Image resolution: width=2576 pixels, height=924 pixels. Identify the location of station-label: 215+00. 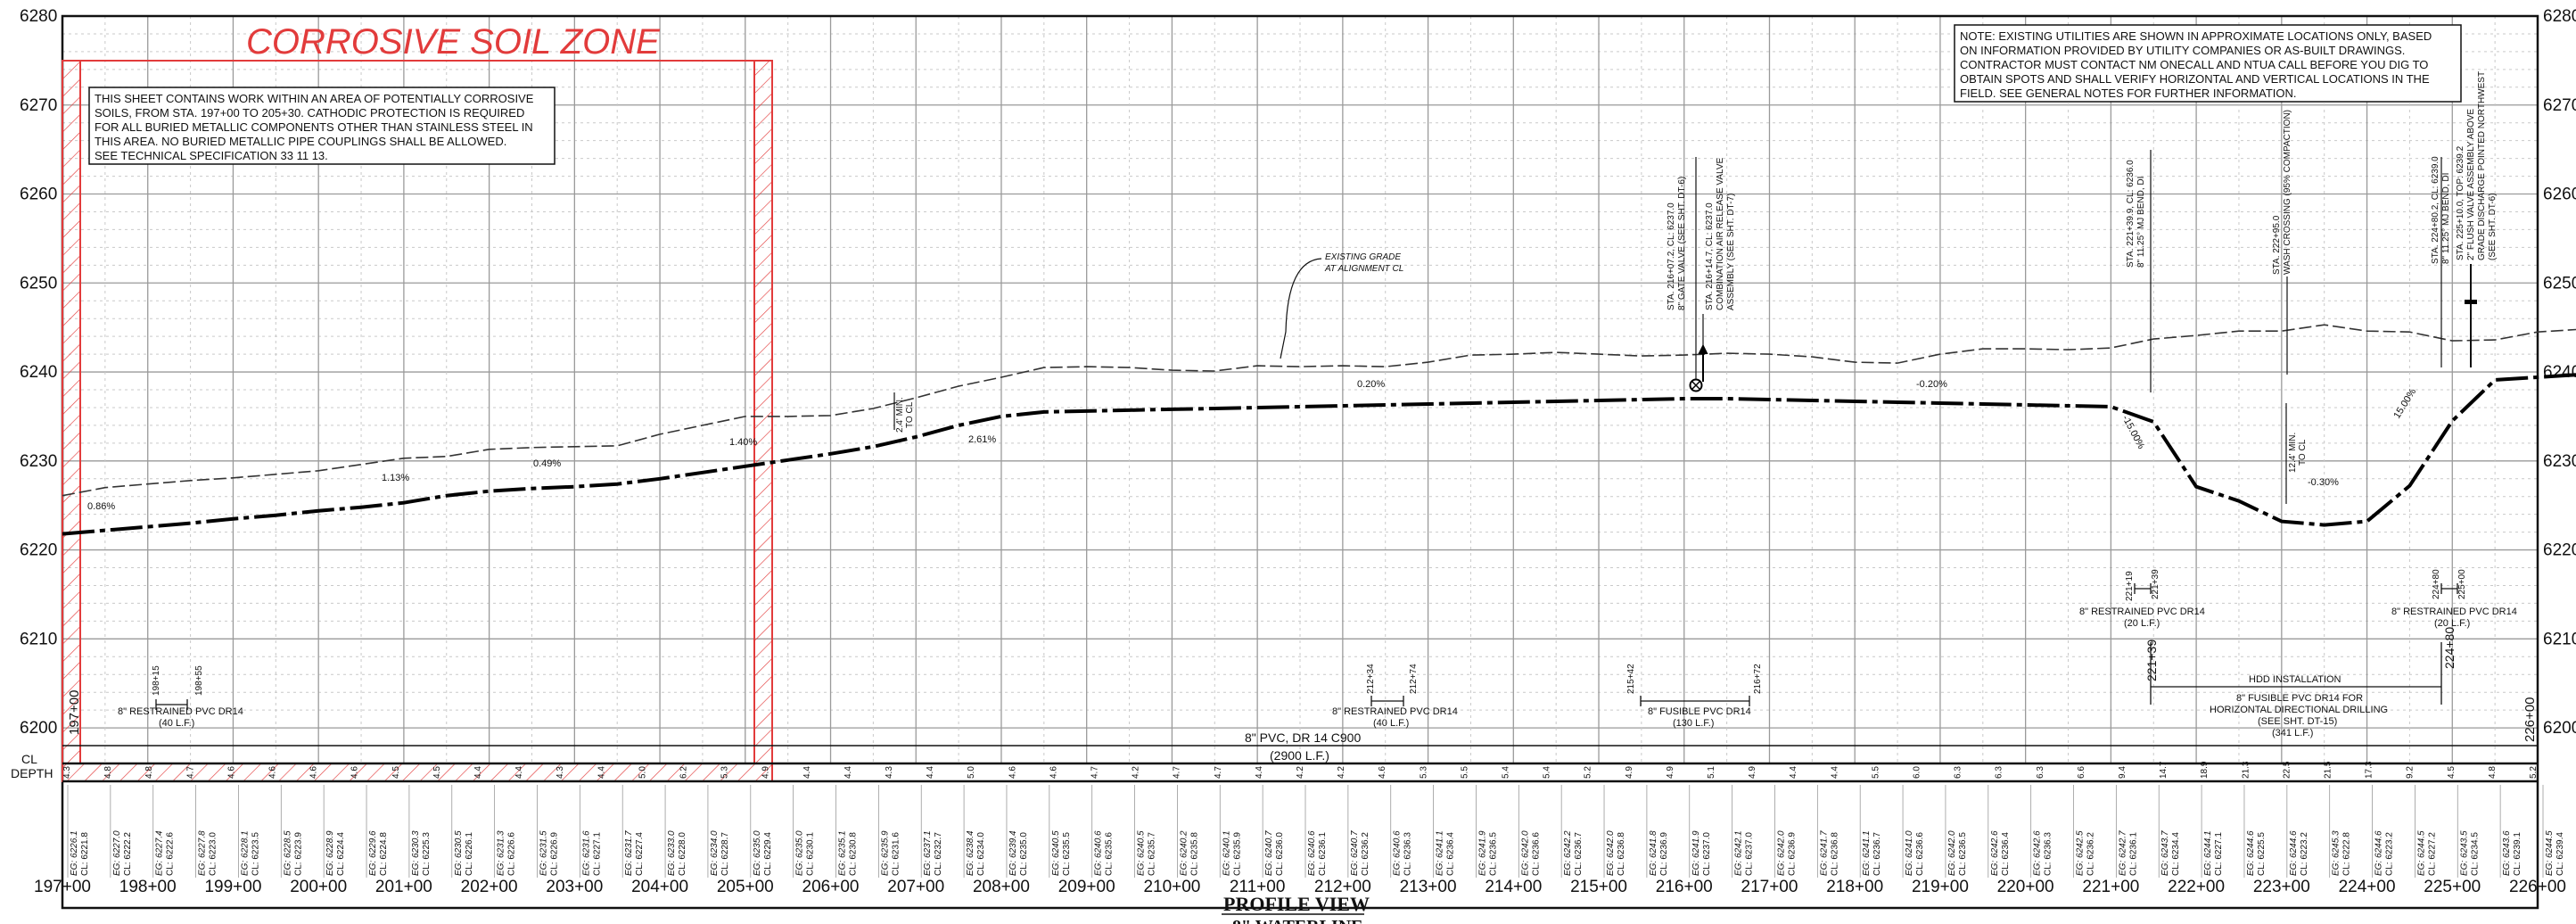
(1598, 887).